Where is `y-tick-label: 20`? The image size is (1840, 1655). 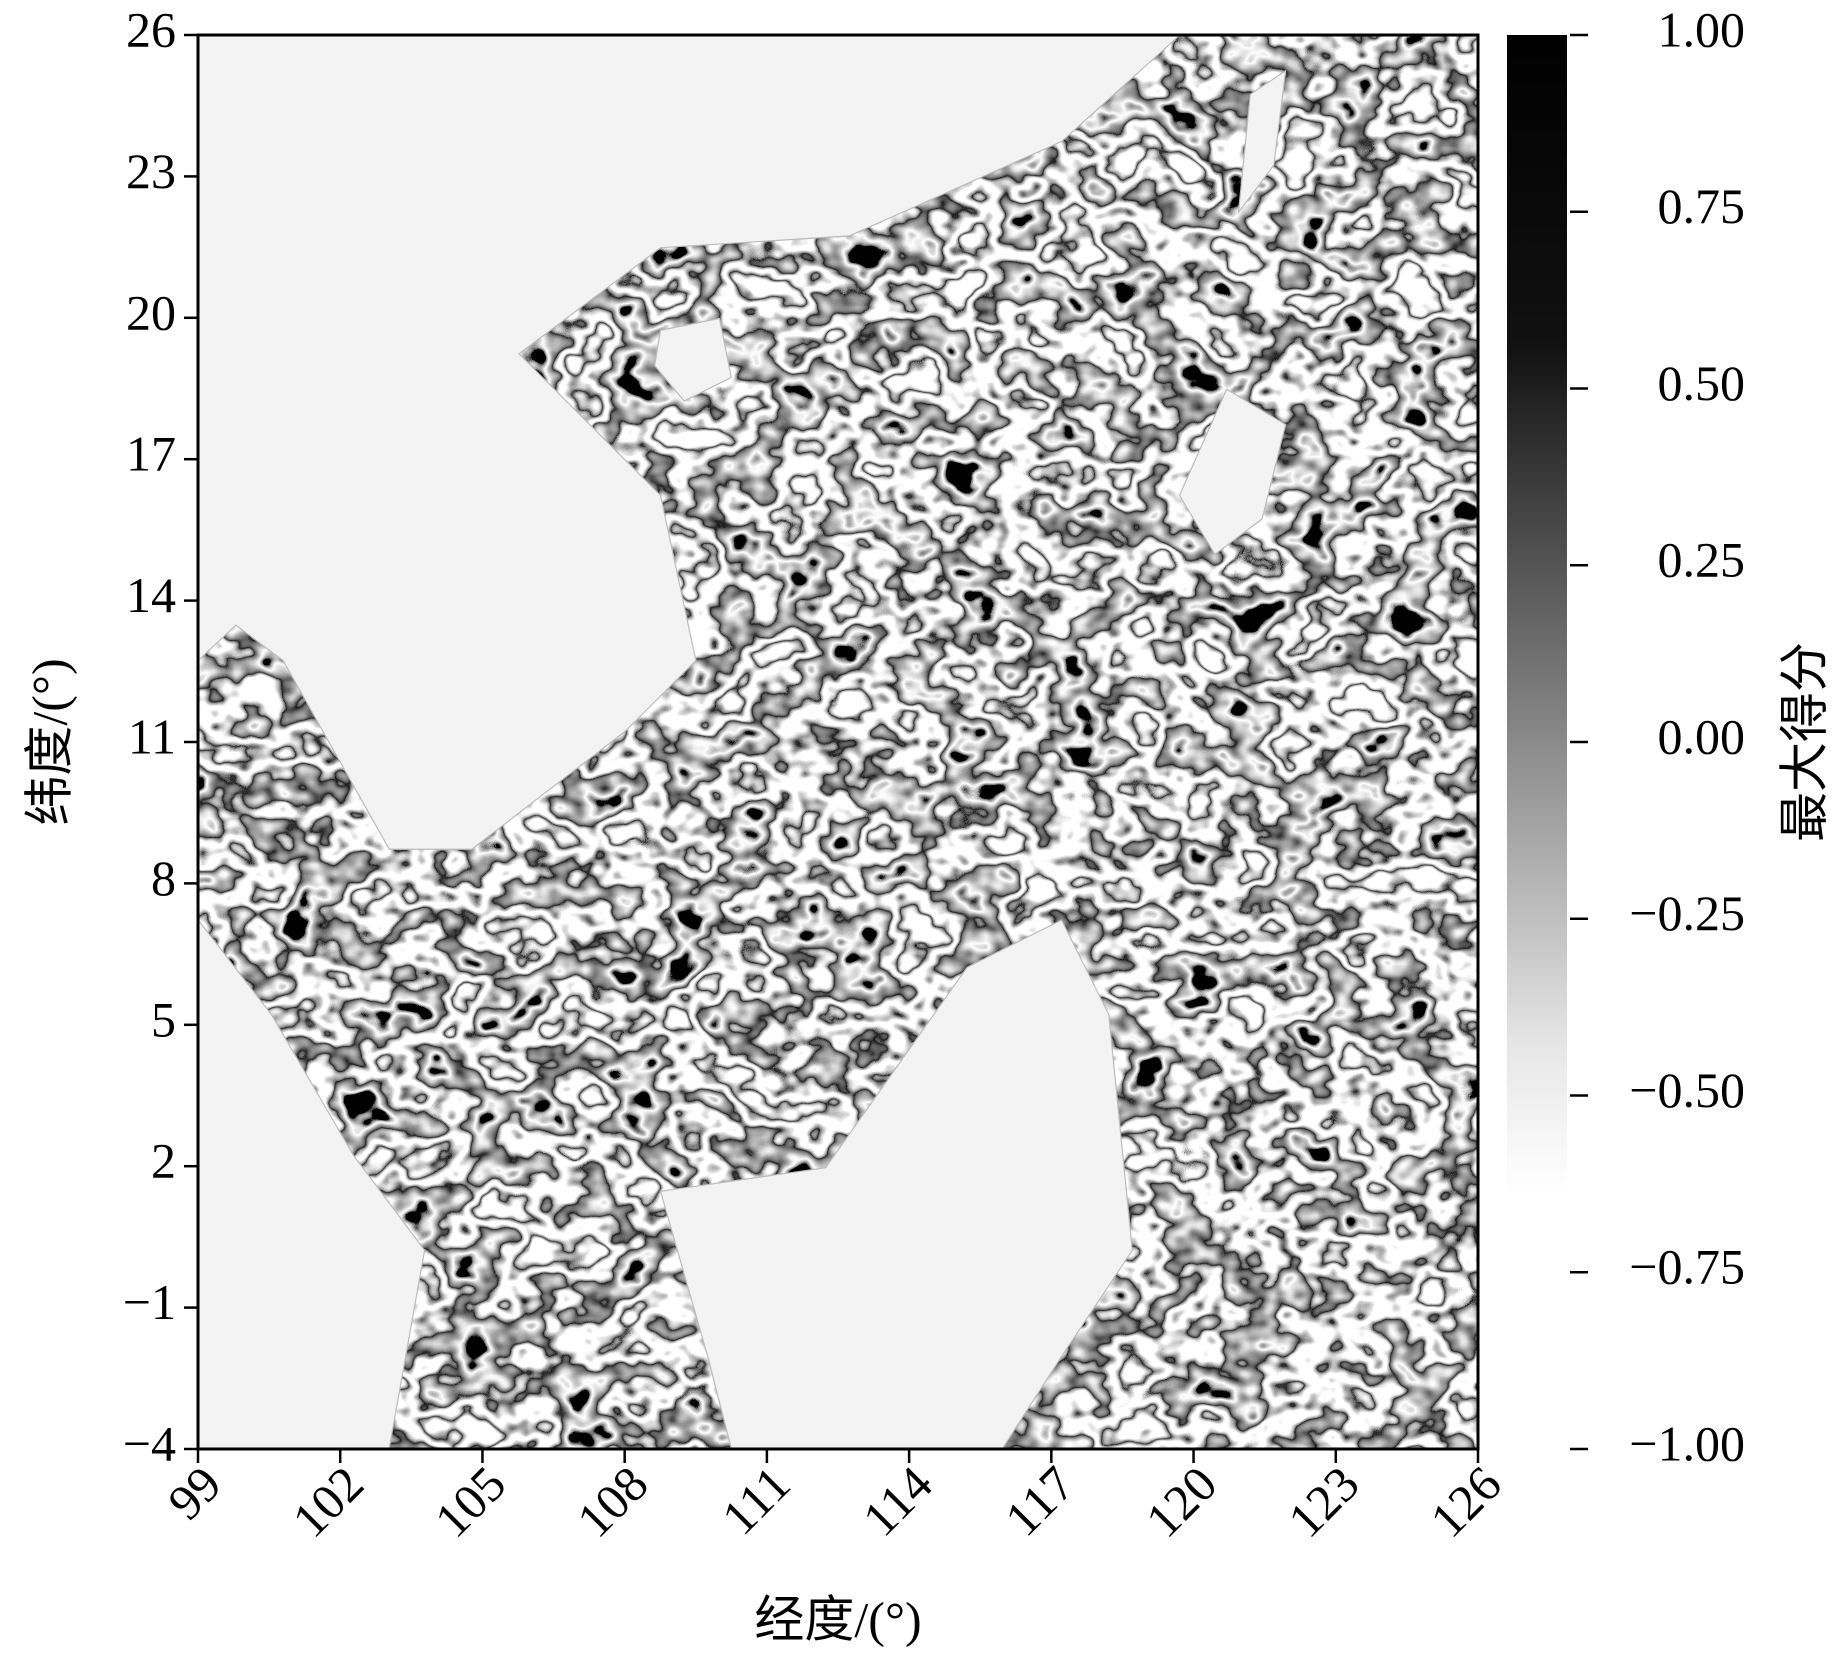 y-tick-label: 20 is located at coordinates (151, 312).